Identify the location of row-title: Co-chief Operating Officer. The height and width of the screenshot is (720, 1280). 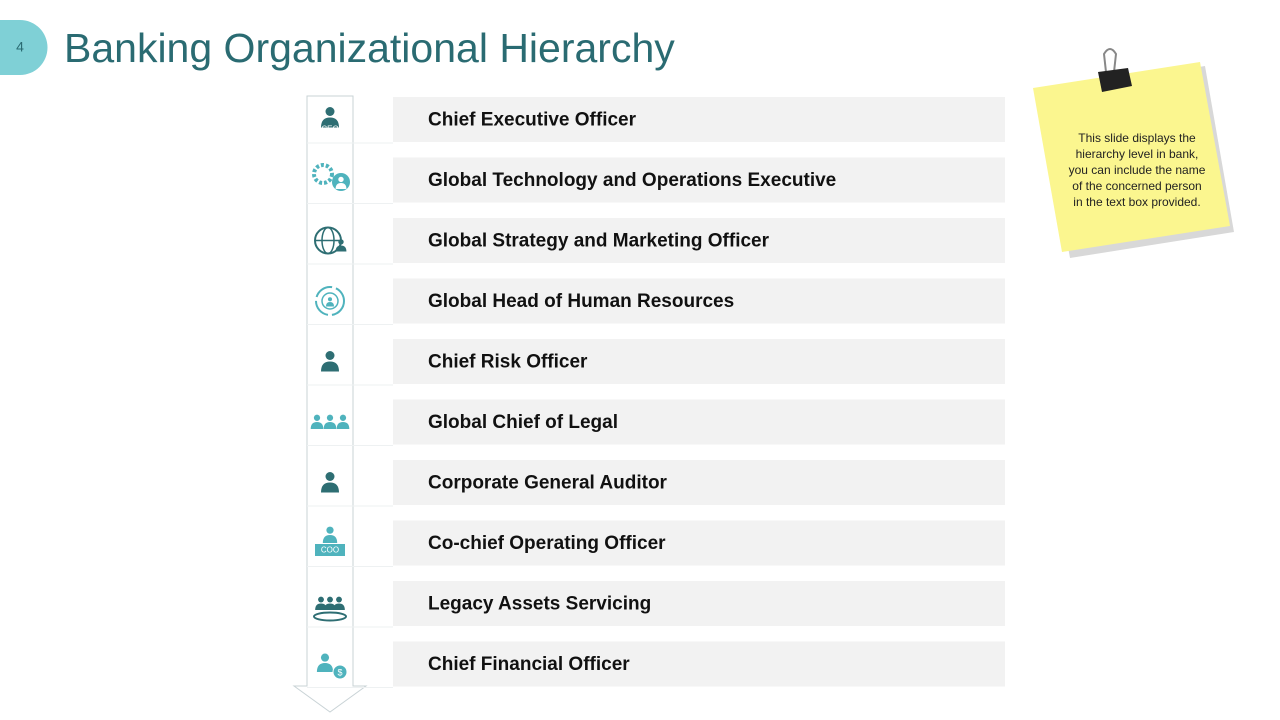
(547, 543).